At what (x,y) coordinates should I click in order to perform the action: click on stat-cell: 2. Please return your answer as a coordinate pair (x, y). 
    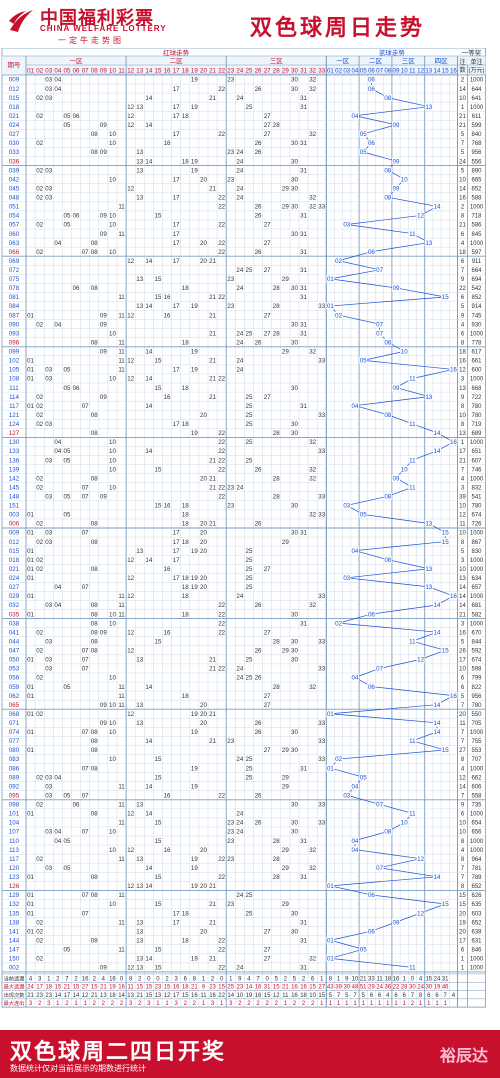
    Looking at the image, I should click on (167, 979).